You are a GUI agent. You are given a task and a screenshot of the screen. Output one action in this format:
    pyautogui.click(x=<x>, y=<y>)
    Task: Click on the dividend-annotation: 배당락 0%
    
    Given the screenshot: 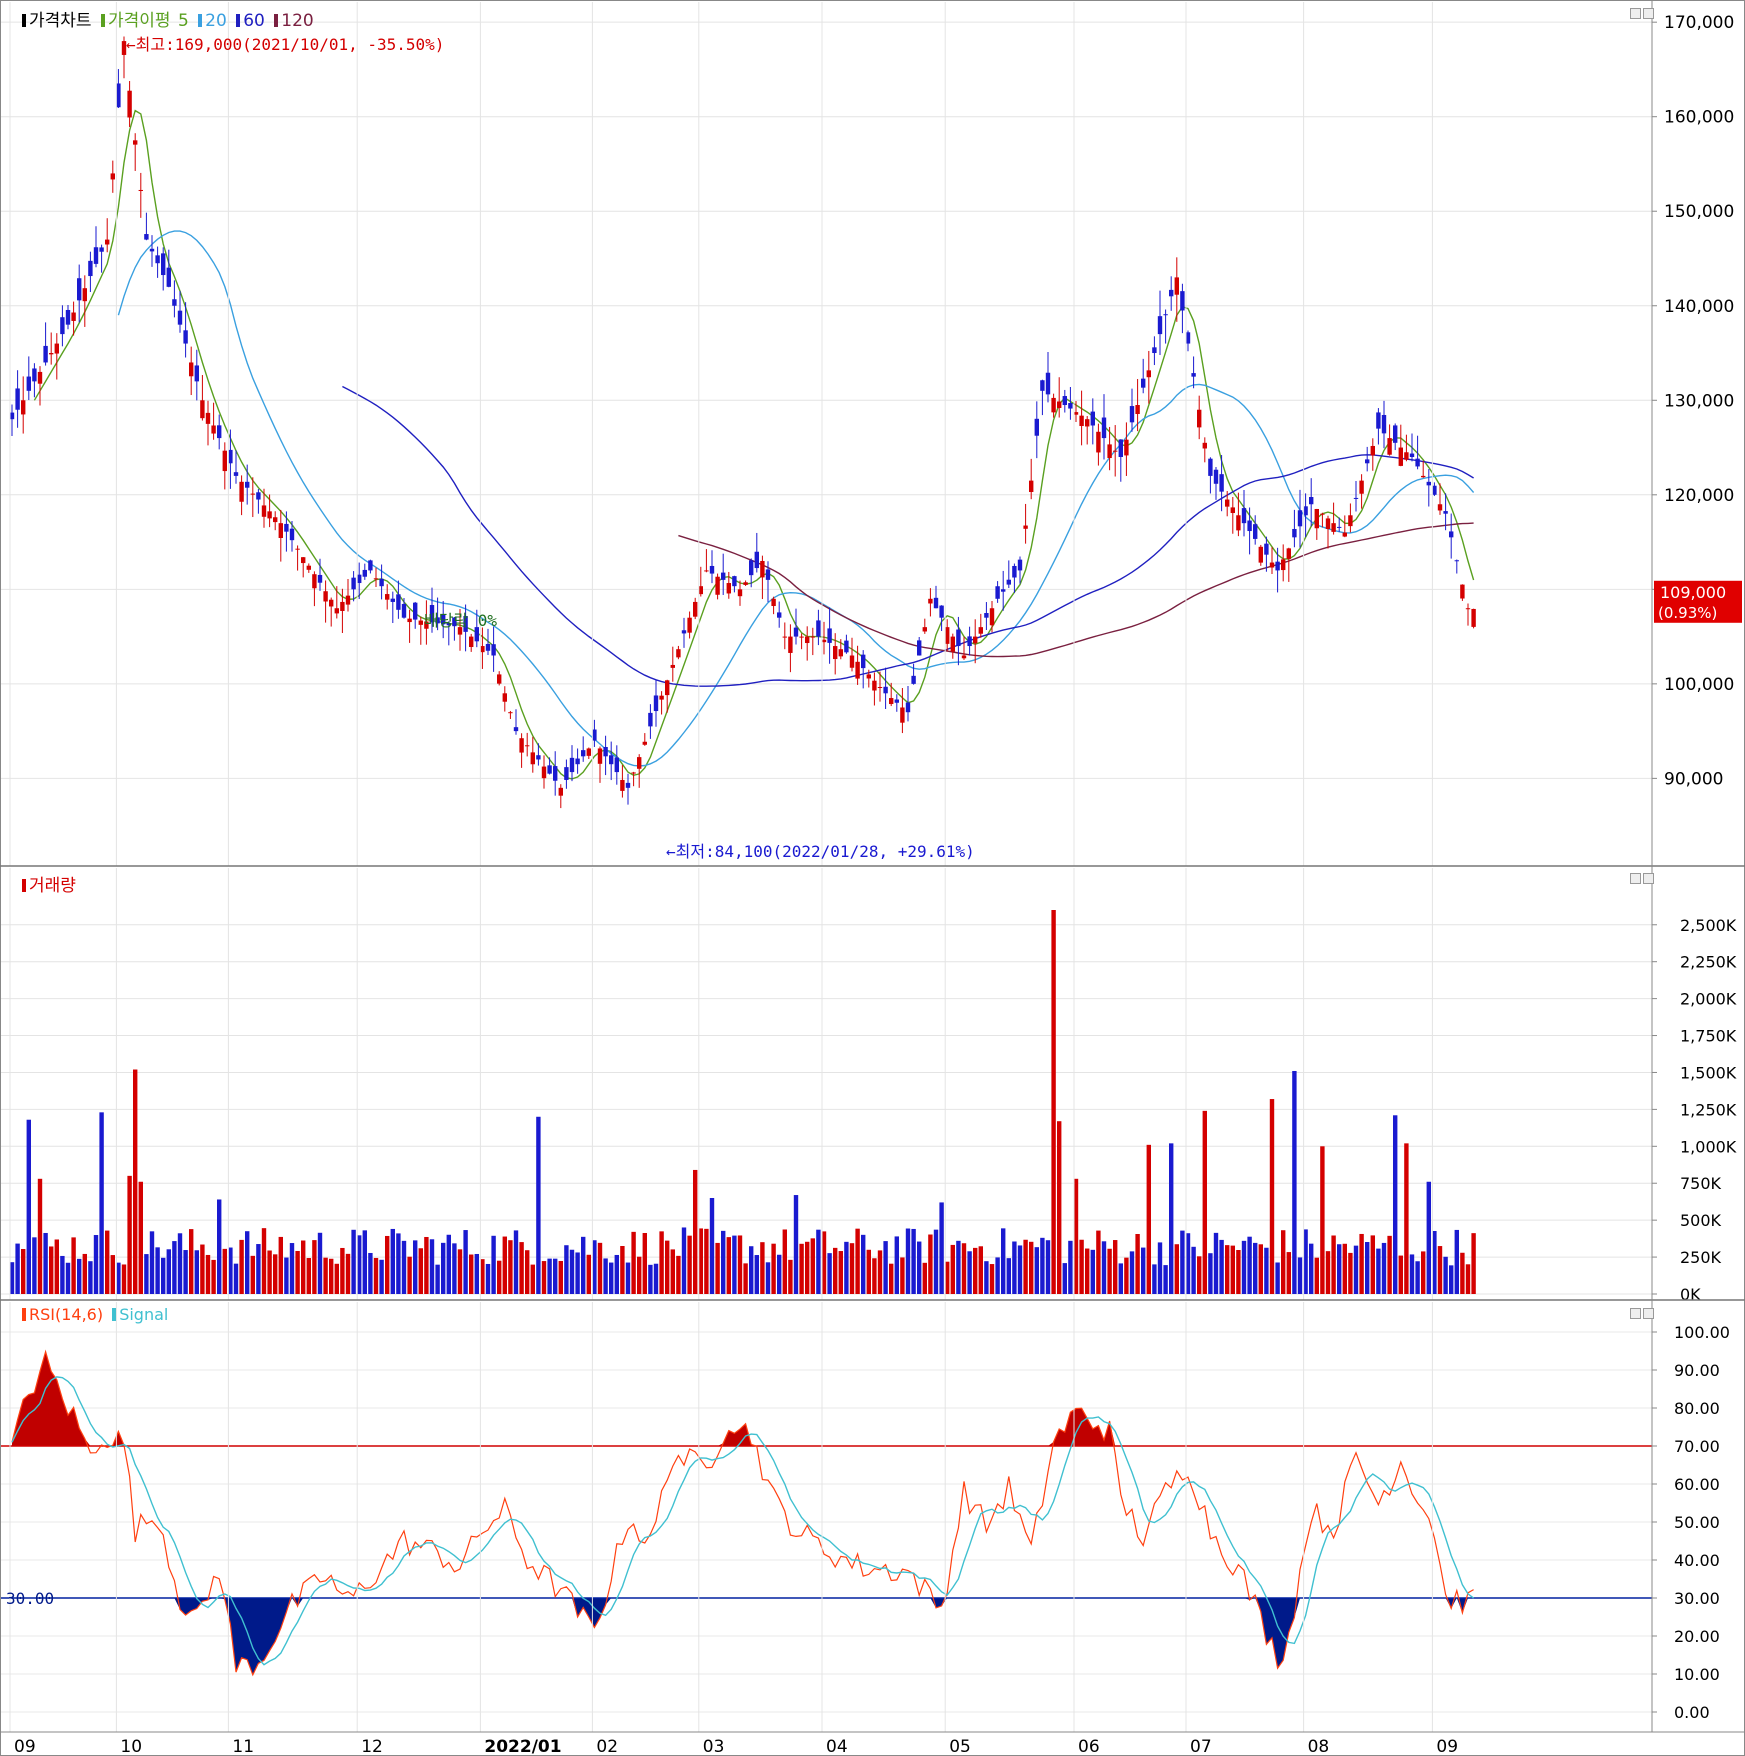 What is the action you would take?
    pyautogui.click(x=461, y=620)
    